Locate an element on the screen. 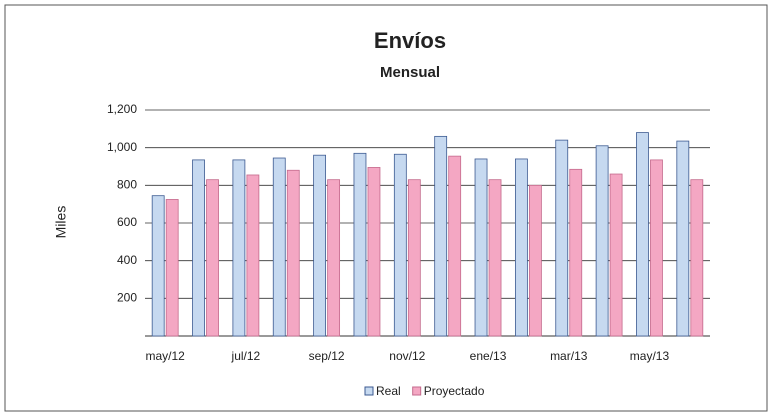 The image size is (772, 420). y-tick-label: 600 is located at coordinates (127, 222).